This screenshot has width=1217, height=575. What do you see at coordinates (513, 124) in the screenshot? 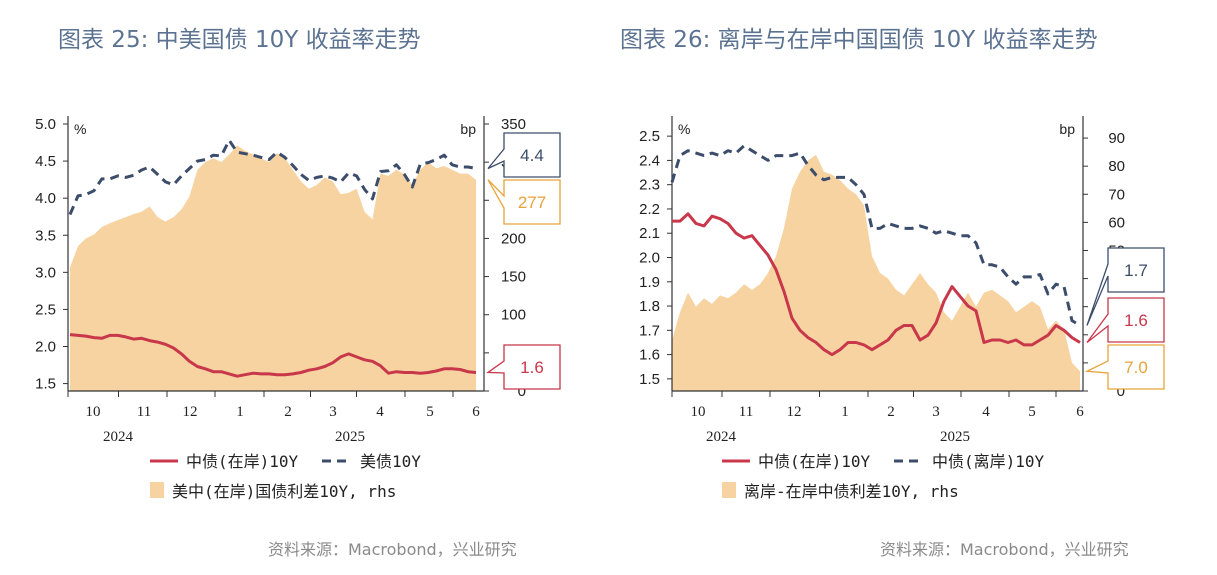
I see `right-tick-label: 350` at bounding box center [513, 124].